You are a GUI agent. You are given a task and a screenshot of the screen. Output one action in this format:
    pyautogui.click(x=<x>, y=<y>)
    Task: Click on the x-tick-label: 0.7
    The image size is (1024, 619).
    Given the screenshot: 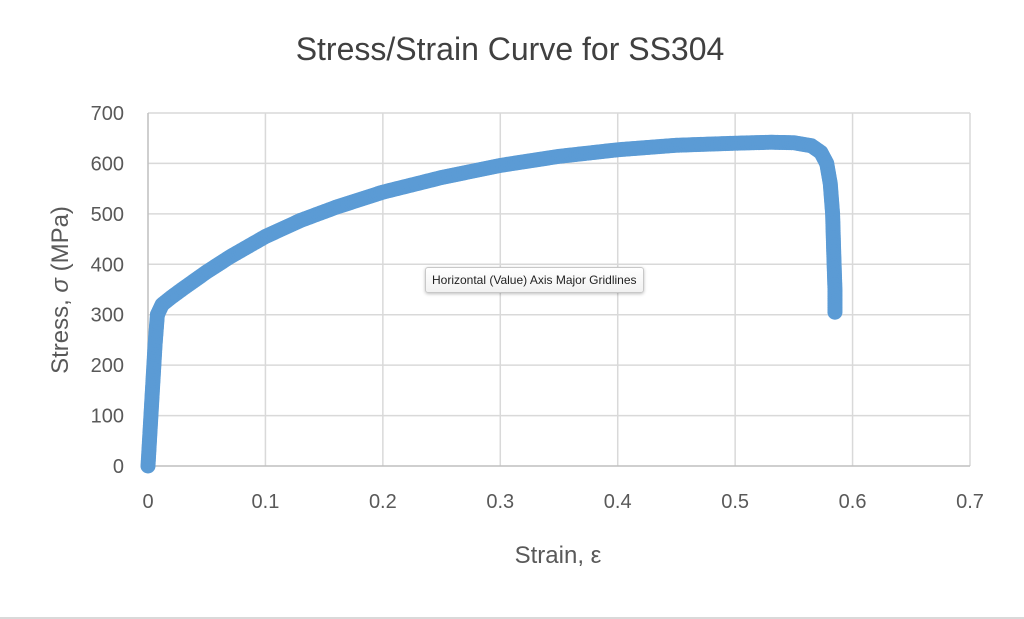 What is the action you would take?
    pyautogui.click(x=970, y=502)
    